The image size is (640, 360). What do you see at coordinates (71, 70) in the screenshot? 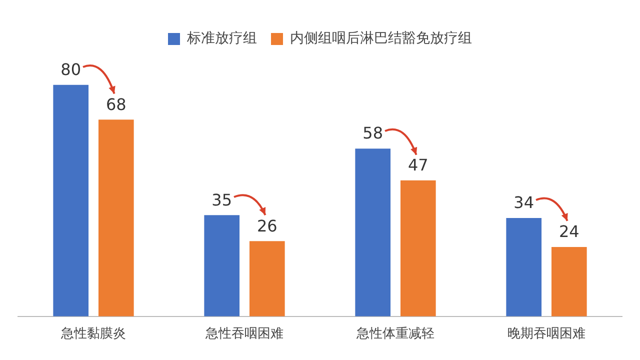
I see `data-label: 80` at bounding box center [71, 70].